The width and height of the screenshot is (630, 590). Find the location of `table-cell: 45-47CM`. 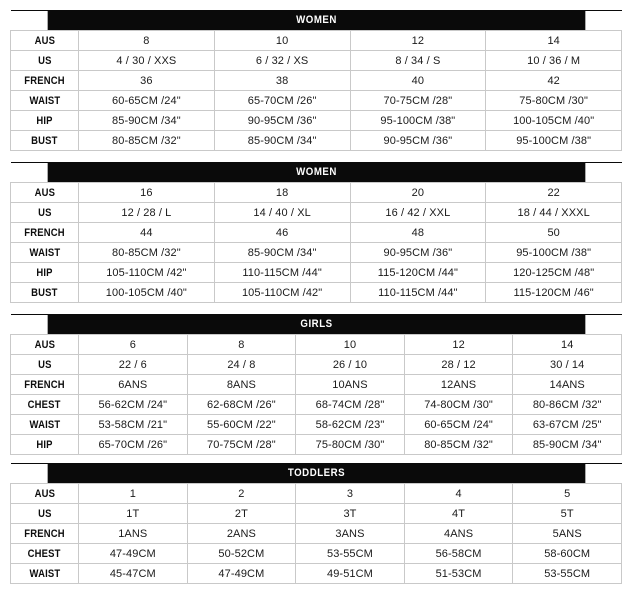

table-cell: 45-47CM is located at coordinates (133, 573).